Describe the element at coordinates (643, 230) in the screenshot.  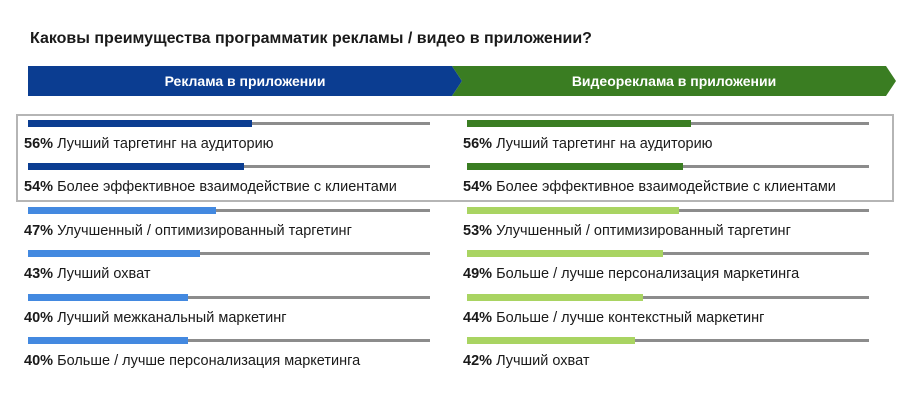
I see `right-bar-category: Улучшенный / оптимизированный таргетинг` at that location.